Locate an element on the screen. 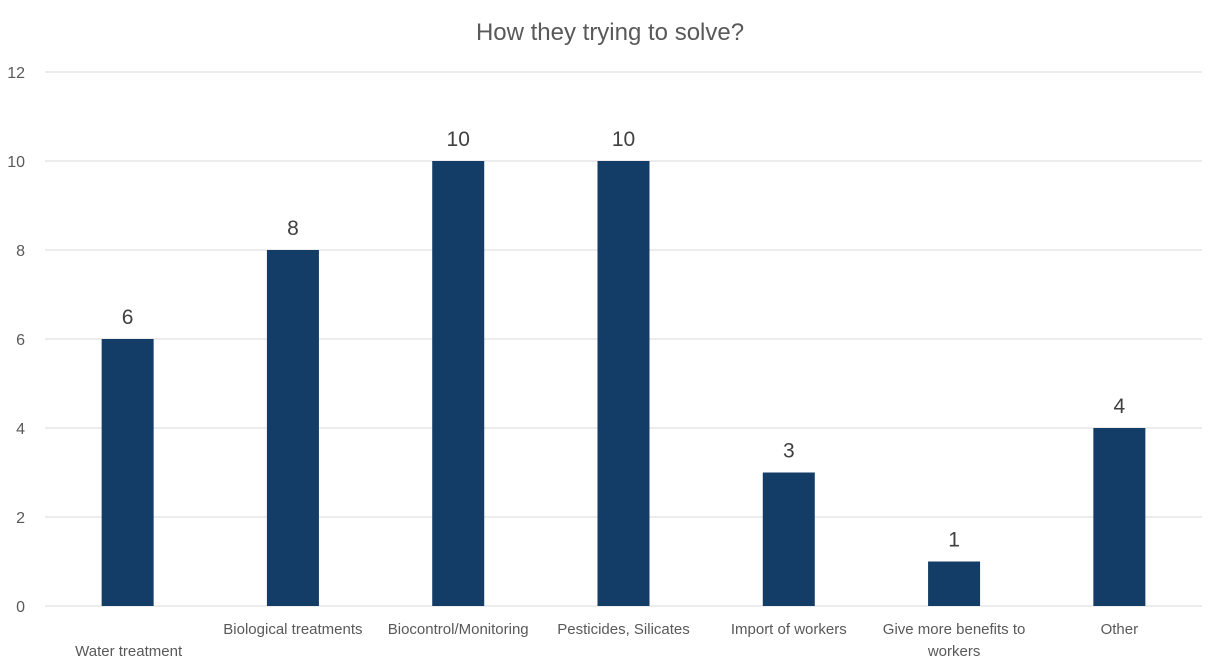 This screenshot has height=668, width=1216. category-label: Give more benefits to workers is located at coordinates (954, 640).